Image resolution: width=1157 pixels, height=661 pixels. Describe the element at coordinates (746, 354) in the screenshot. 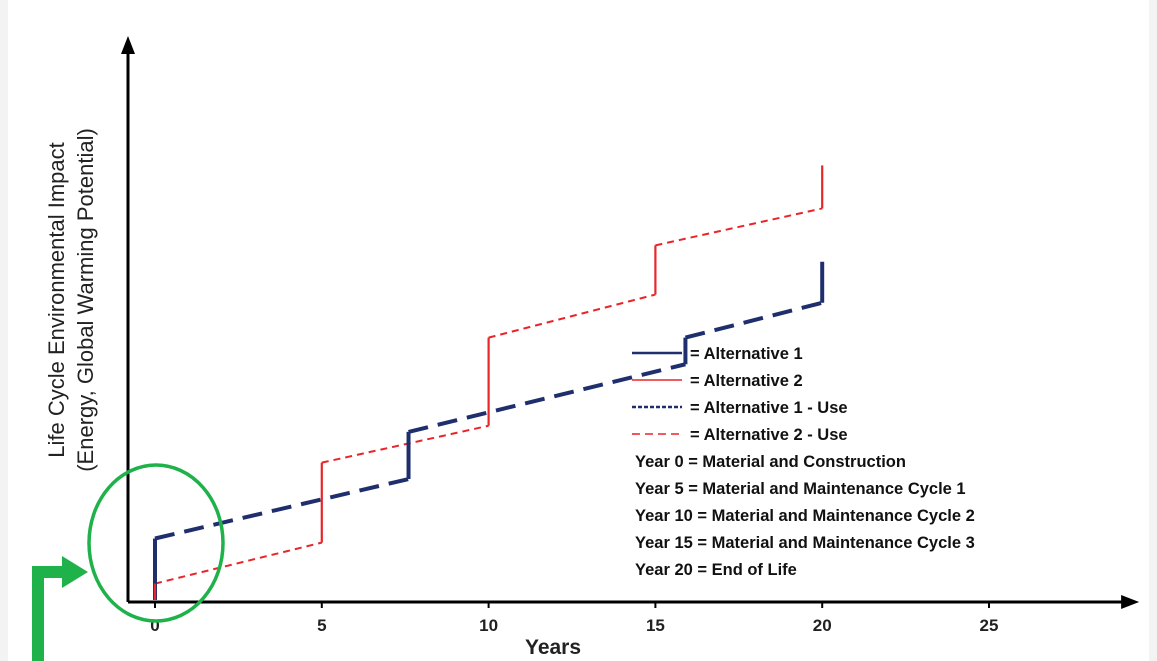

I see `legend-entry-label: = Alternative 1` at that location.